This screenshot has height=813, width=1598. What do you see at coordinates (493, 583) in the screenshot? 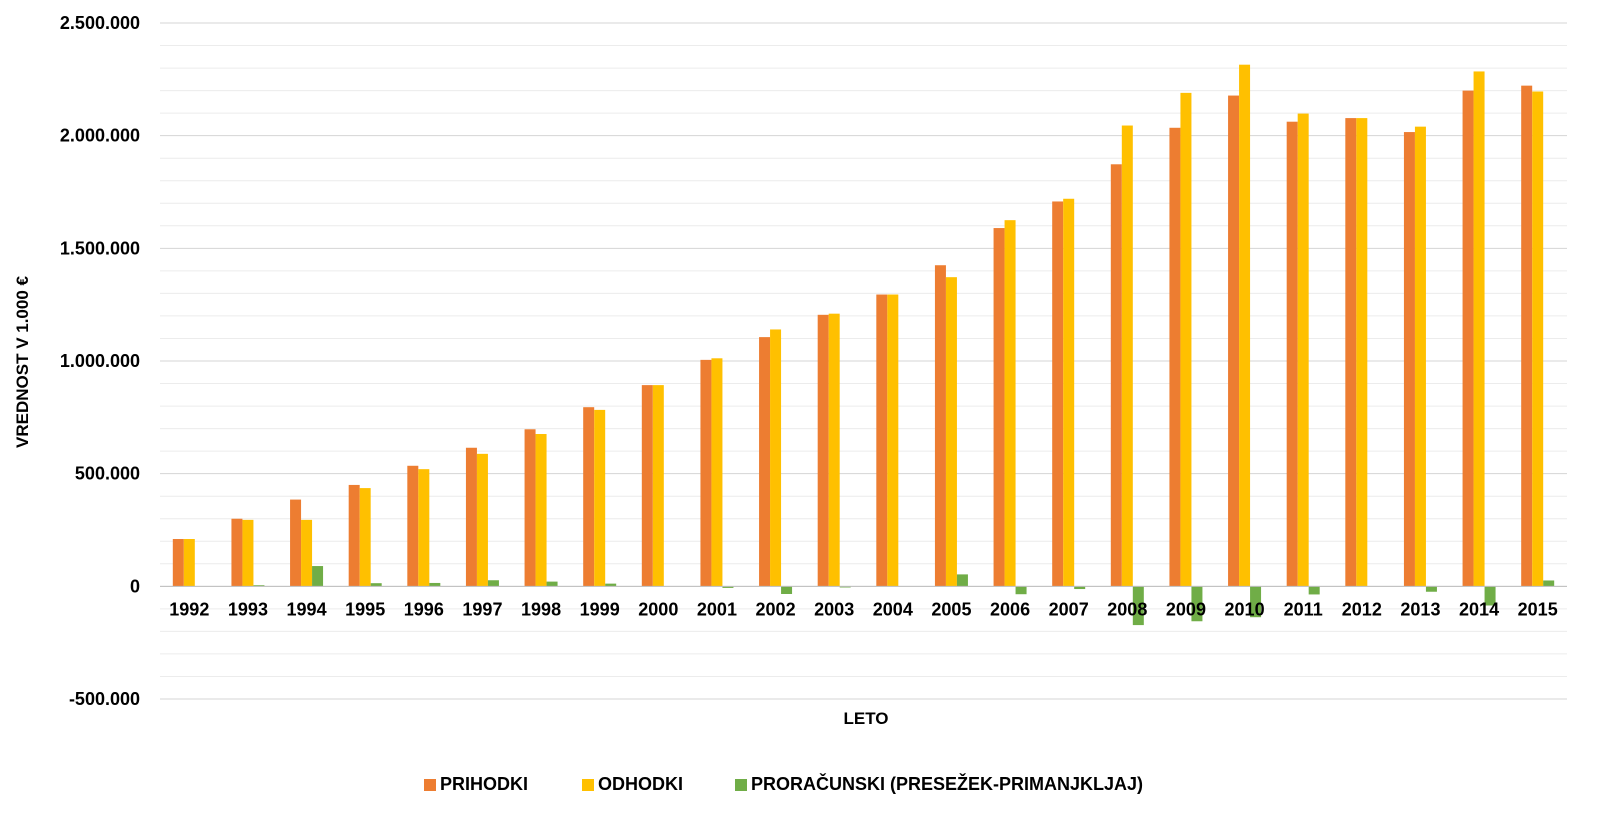
I see `bar-proračunski-1997` at bounding box center [493, 583].